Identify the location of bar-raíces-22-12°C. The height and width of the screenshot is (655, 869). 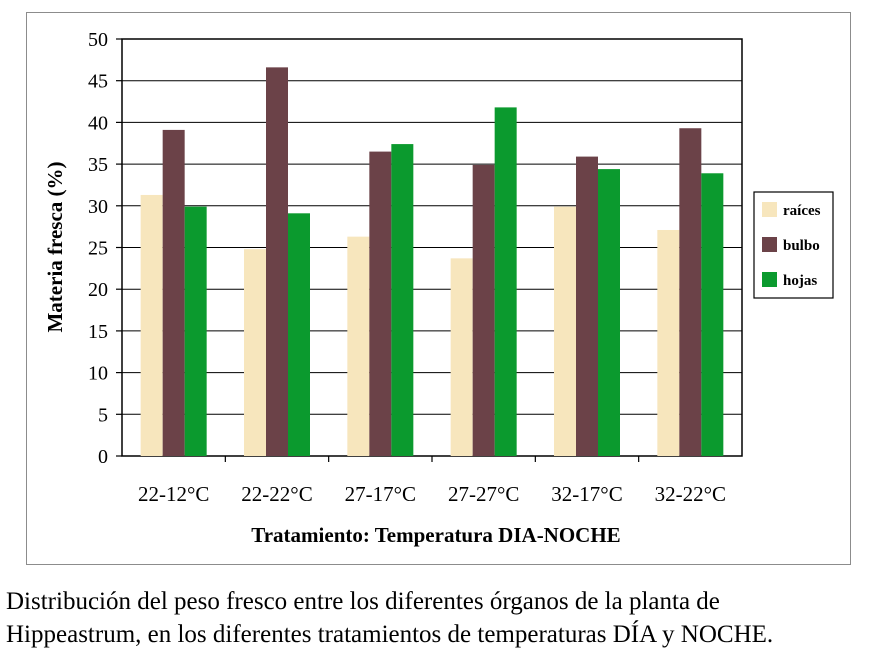
(151, 325).